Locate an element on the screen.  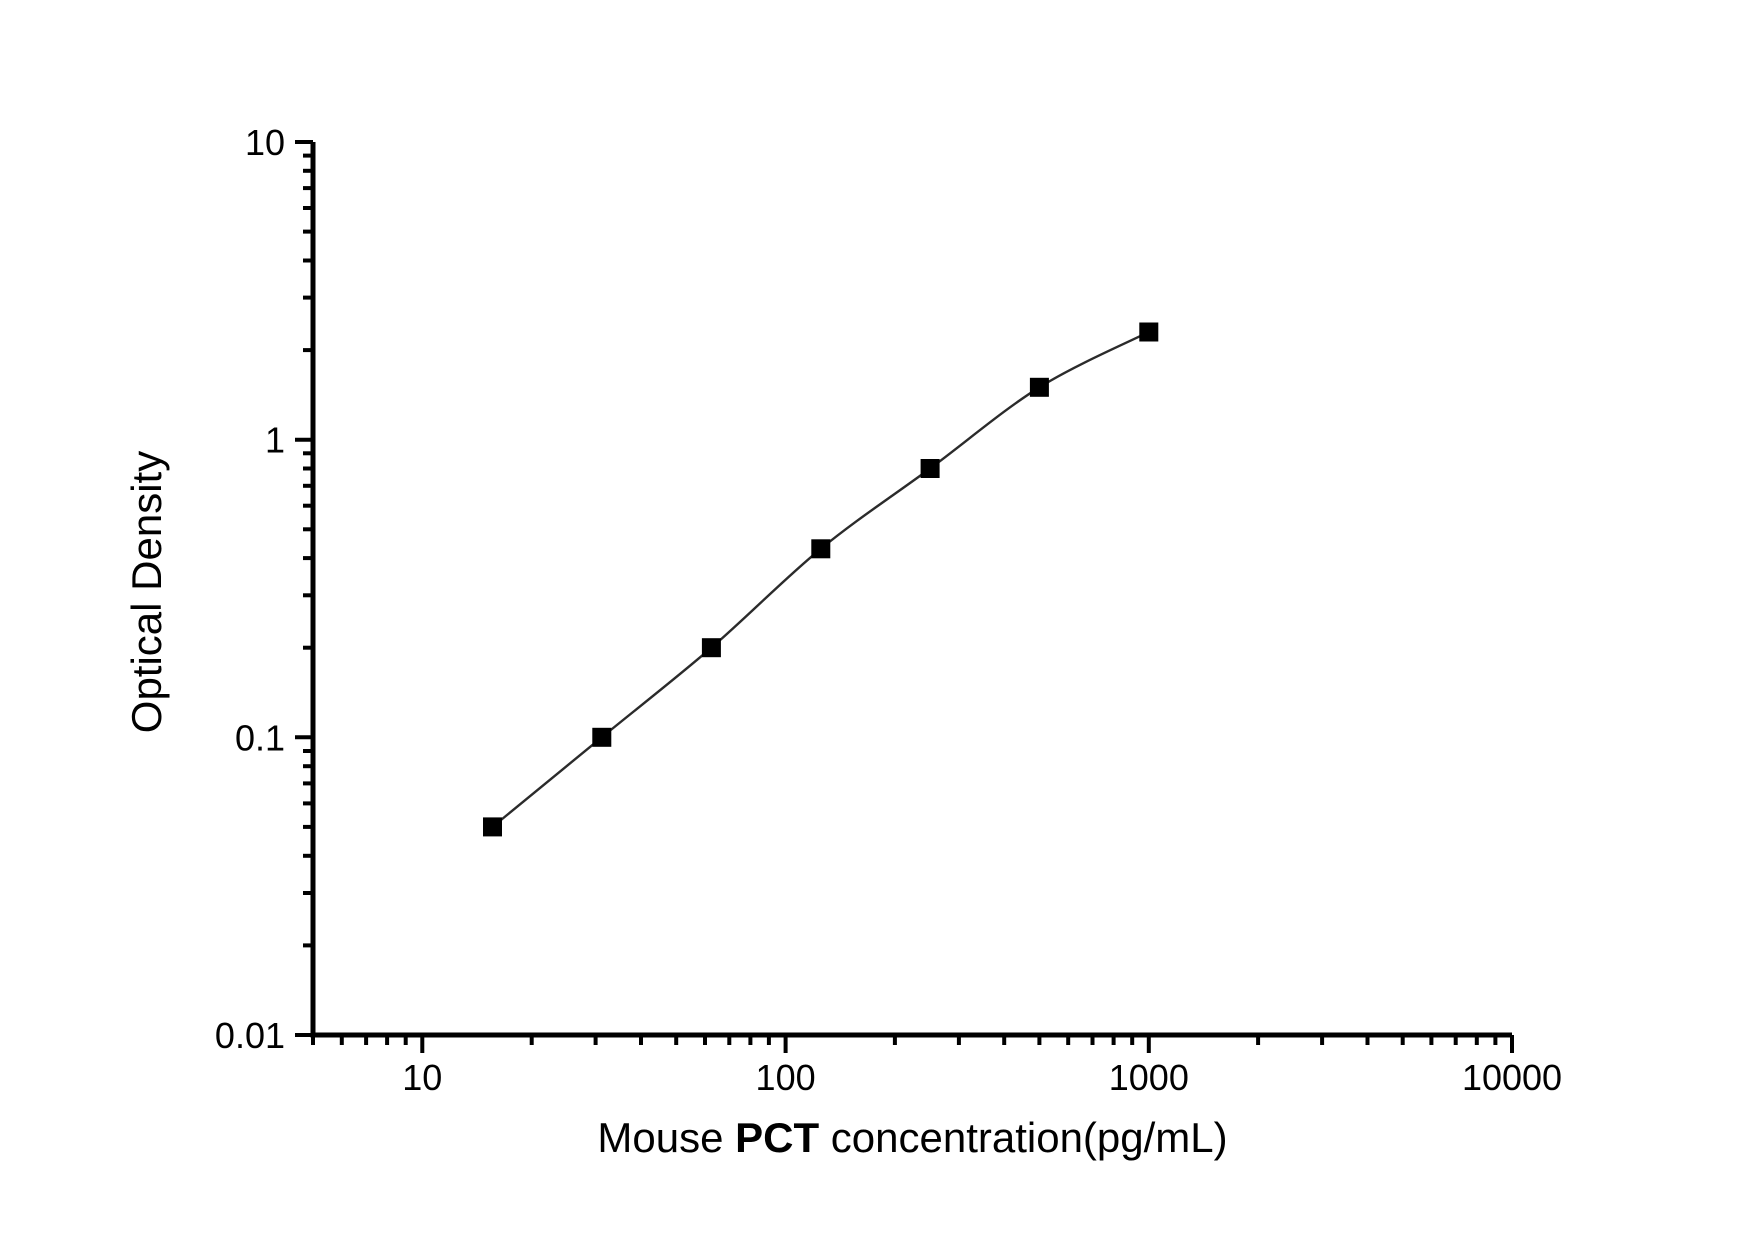
y-axis-tick-label: 0.01 is located at coordinates (250, 1035).